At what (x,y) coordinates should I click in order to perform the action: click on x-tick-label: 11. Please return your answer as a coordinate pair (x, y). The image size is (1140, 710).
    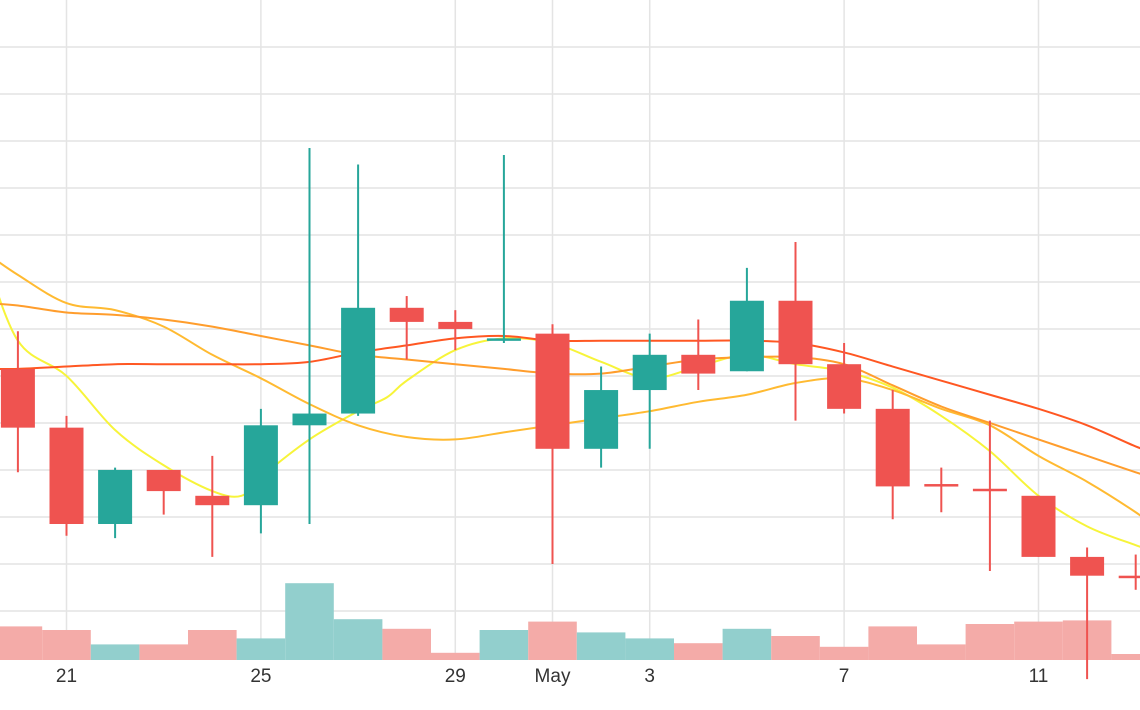
    Looking at the image, I should click on (1039, 676).